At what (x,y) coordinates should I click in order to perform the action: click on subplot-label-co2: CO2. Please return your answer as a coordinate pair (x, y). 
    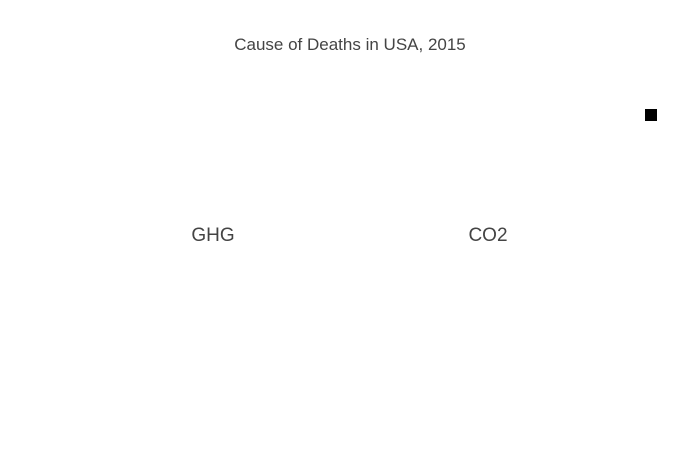
    Looking at the image, I should click on (487, 235).